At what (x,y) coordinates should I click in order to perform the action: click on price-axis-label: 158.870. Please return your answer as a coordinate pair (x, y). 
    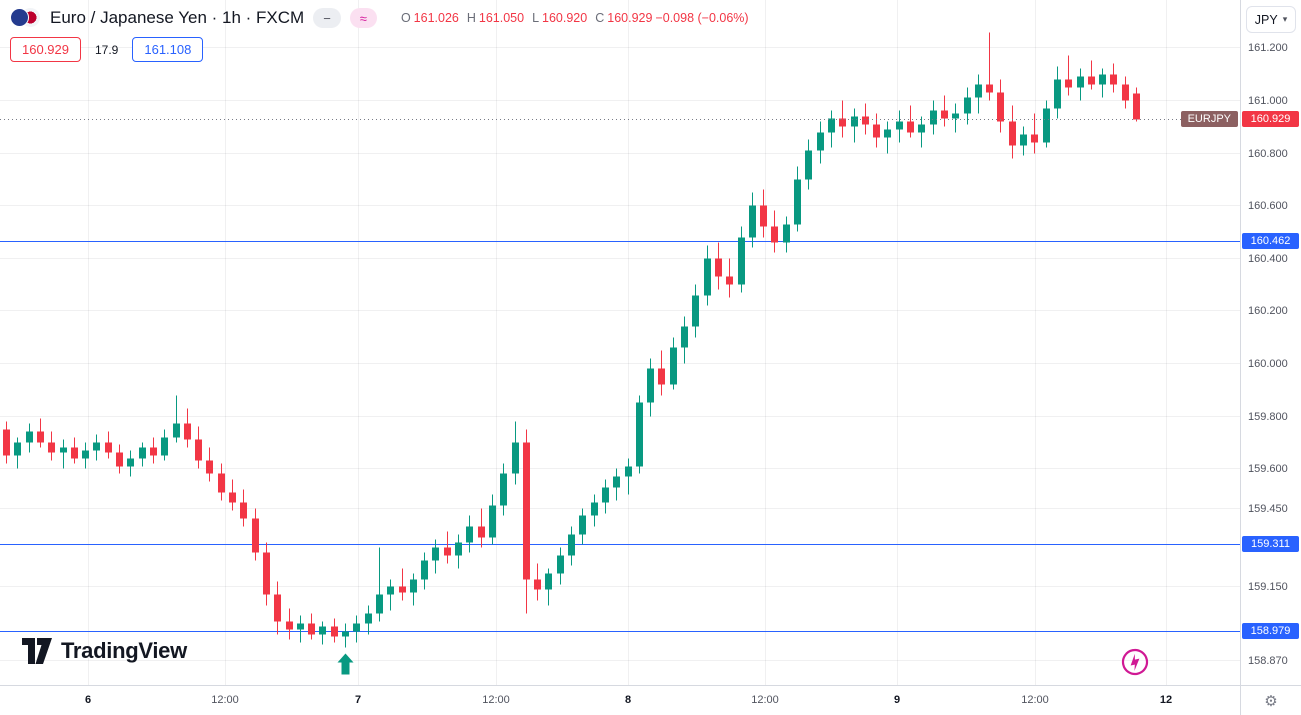
    Looking at the image, I should click on (1268, 660).